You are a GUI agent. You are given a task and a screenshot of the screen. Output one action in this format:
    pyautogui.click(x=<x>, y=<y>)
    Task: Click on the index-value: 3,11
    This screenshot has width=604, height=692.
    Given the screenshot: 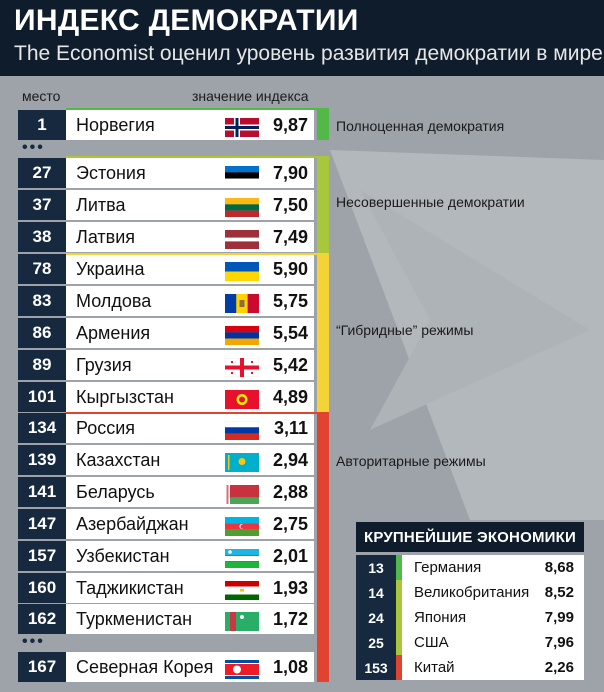 What is the action you would take?
    pyautogui.click(x=290, y=427)
    